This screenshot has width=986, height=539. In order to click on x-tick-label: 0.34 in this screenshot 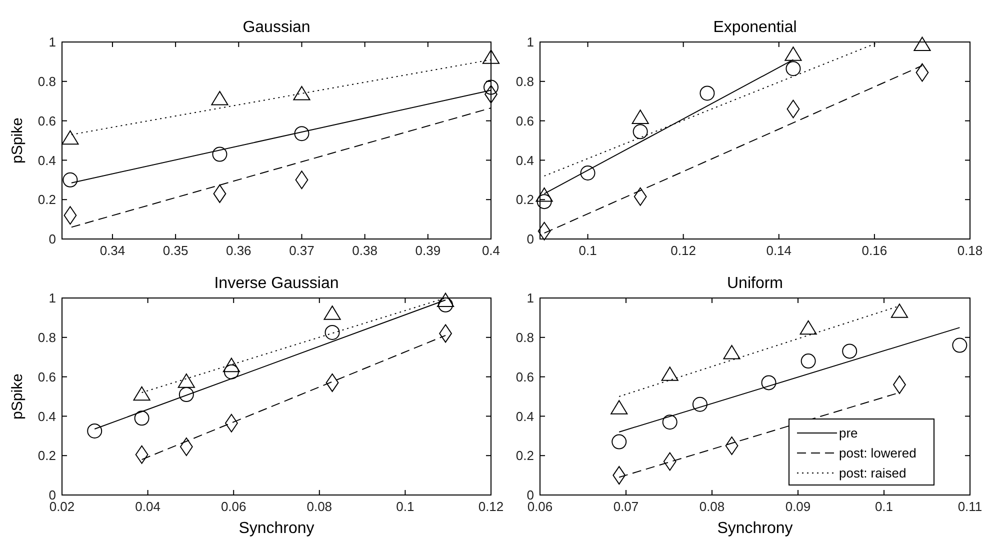, I will do `click(113, 250)`.